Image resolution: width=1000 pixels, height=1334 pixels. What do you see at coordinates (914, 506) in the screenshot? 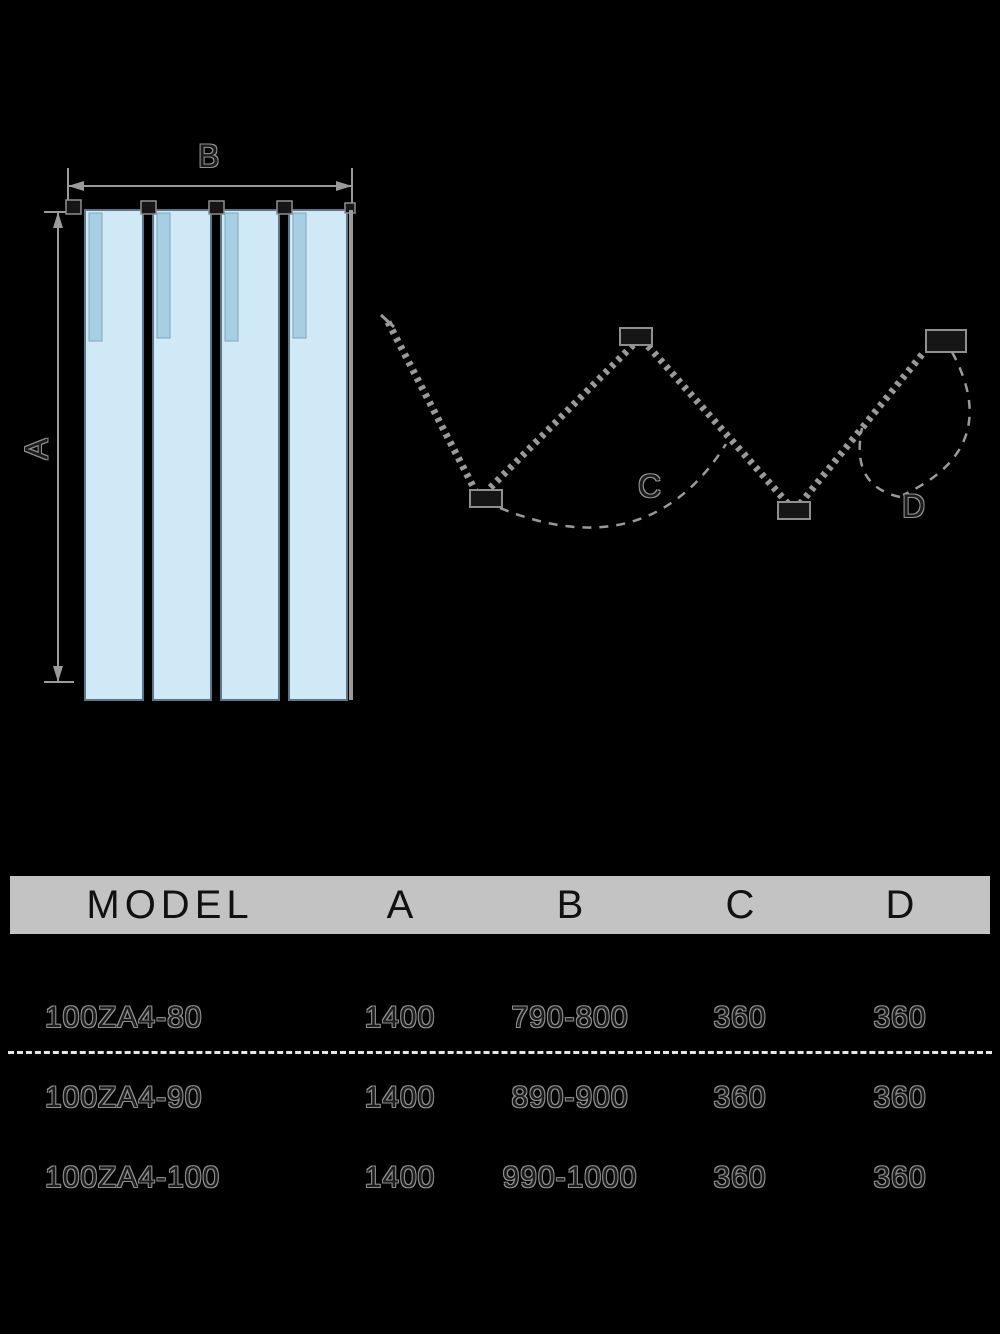
I see `dimension-label-d: D` at bounding box center [914, 506].